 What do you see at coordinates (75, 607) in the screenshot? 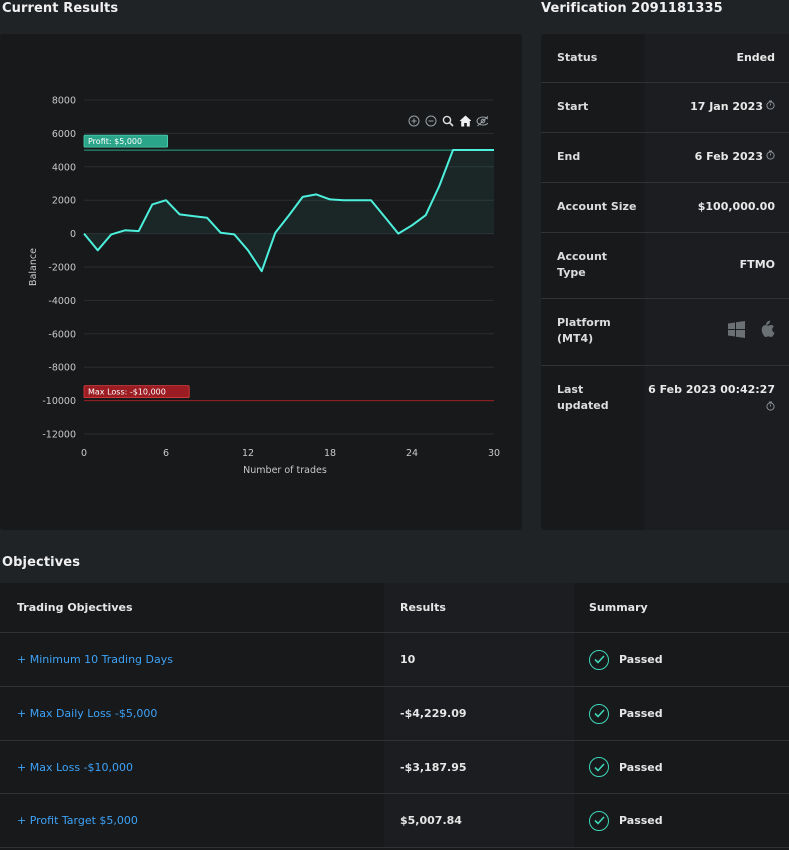
I see `header-trading-objectives: Trading Objectives` at bounding box center [75, 607].